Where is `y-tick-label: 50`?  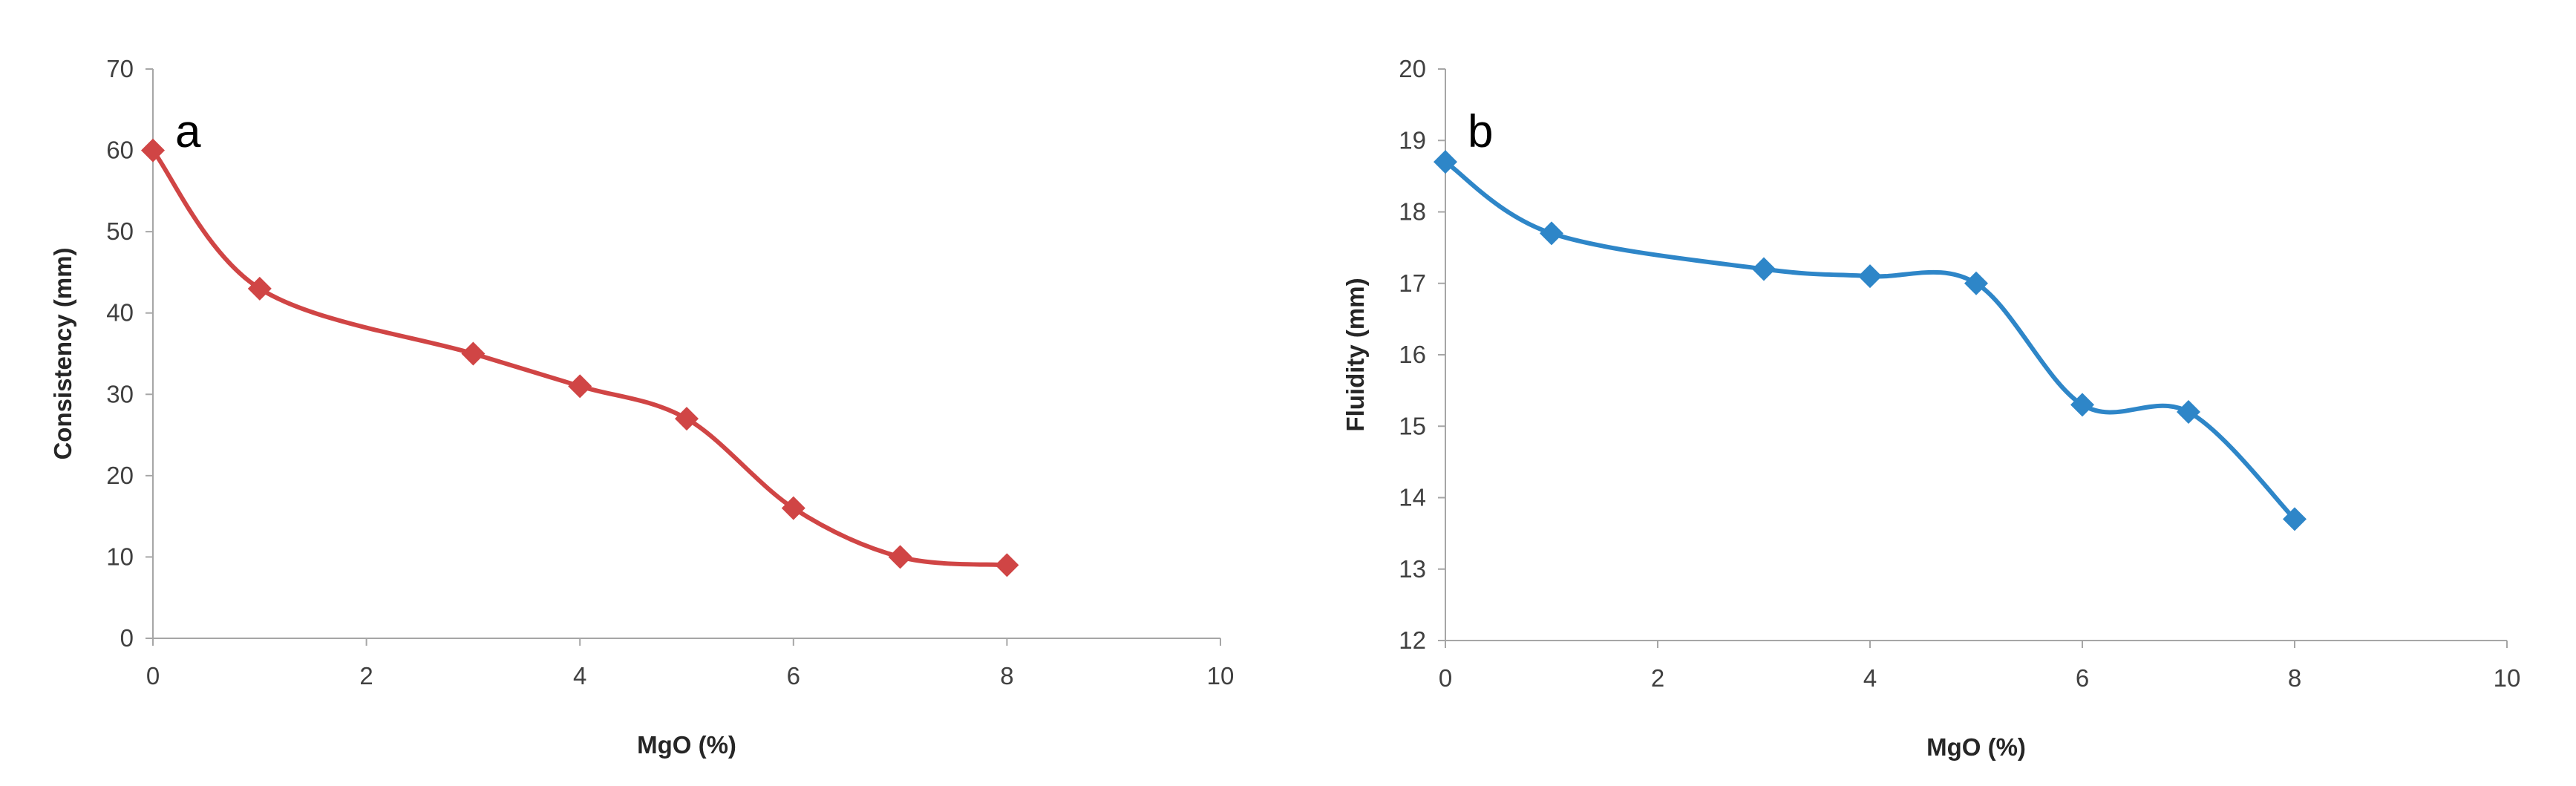 y-tick-label: 50 is located at coordinates (120, 231).